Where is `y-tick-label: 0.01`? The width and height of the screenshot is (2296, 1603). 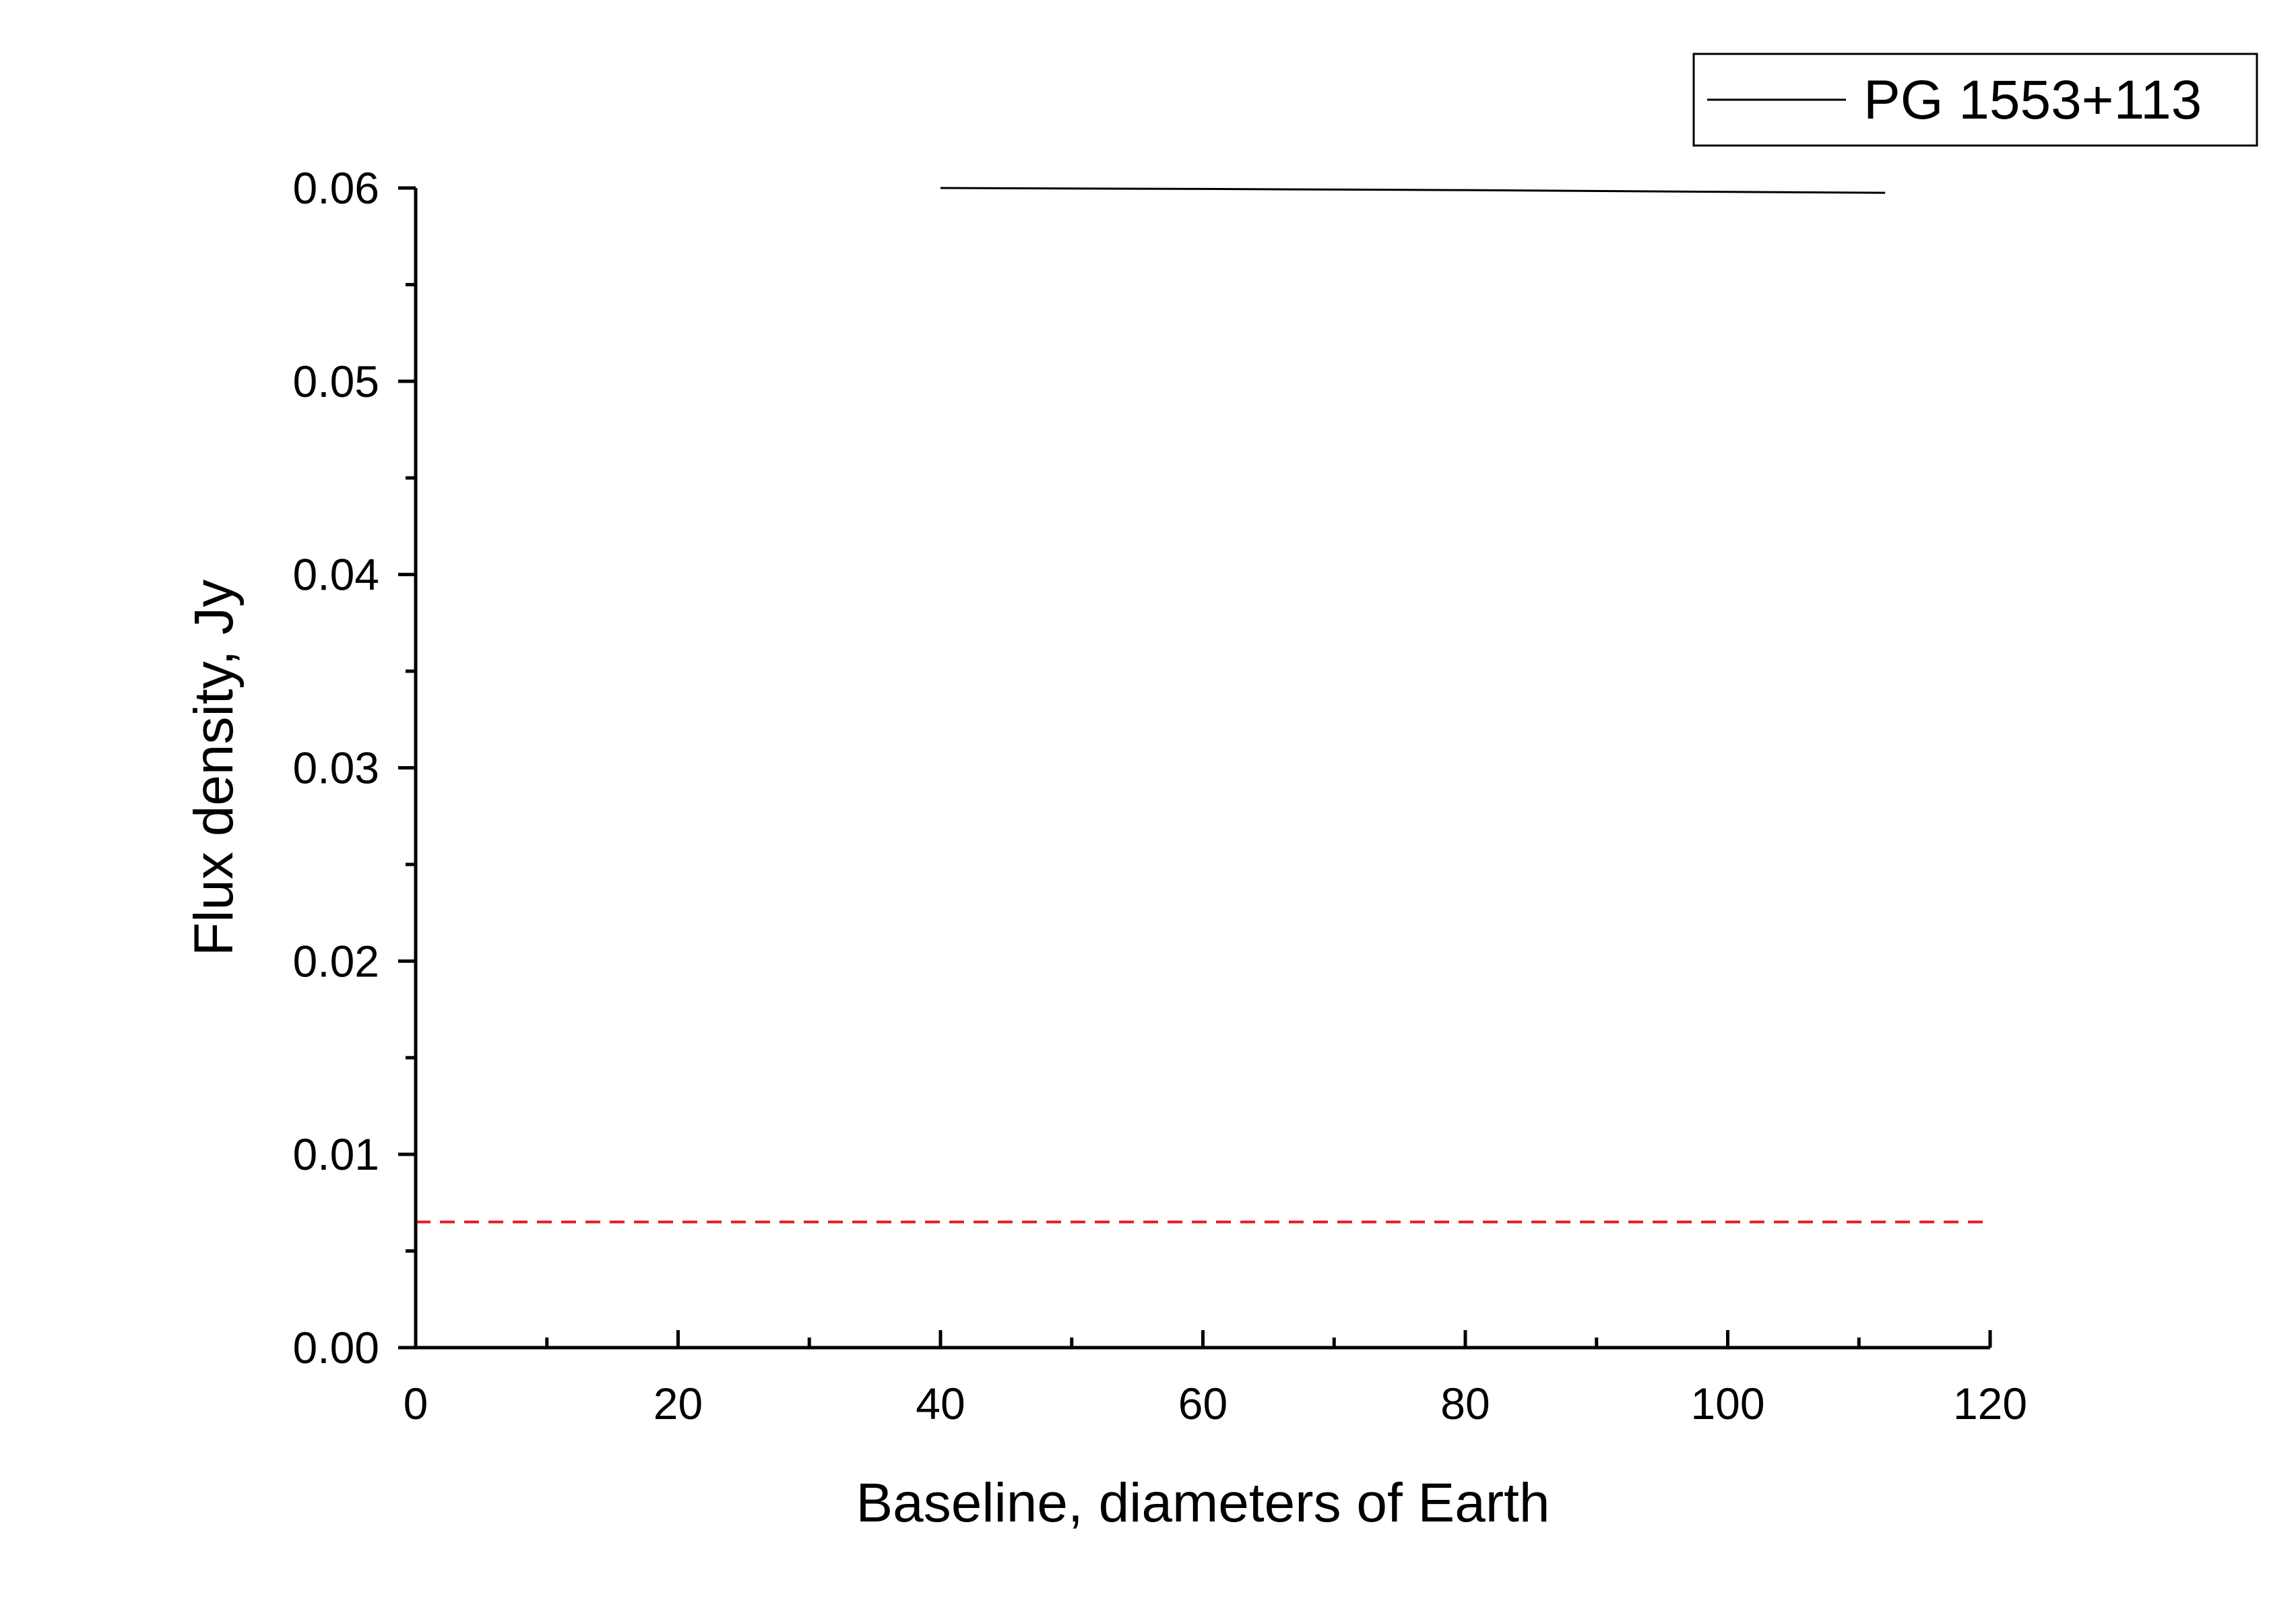 y-tick-label: 0.01 is located at coordinates (336, 1154).